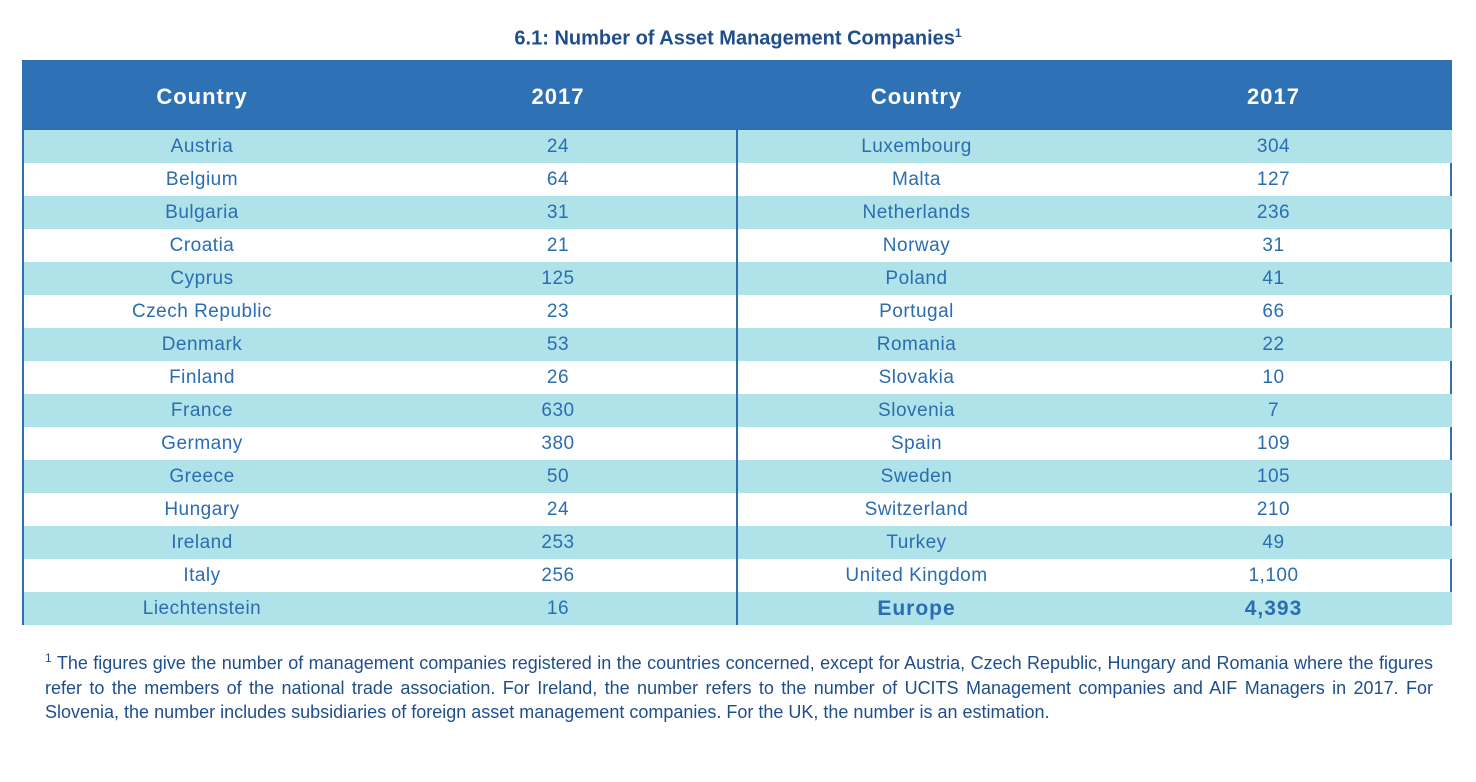 The width and height of the screenshot is (1476, 782). What do you see at coordinates (558, 245) in the screenshot?
I see `value-cell: 21` at bounding box center [558, 245].